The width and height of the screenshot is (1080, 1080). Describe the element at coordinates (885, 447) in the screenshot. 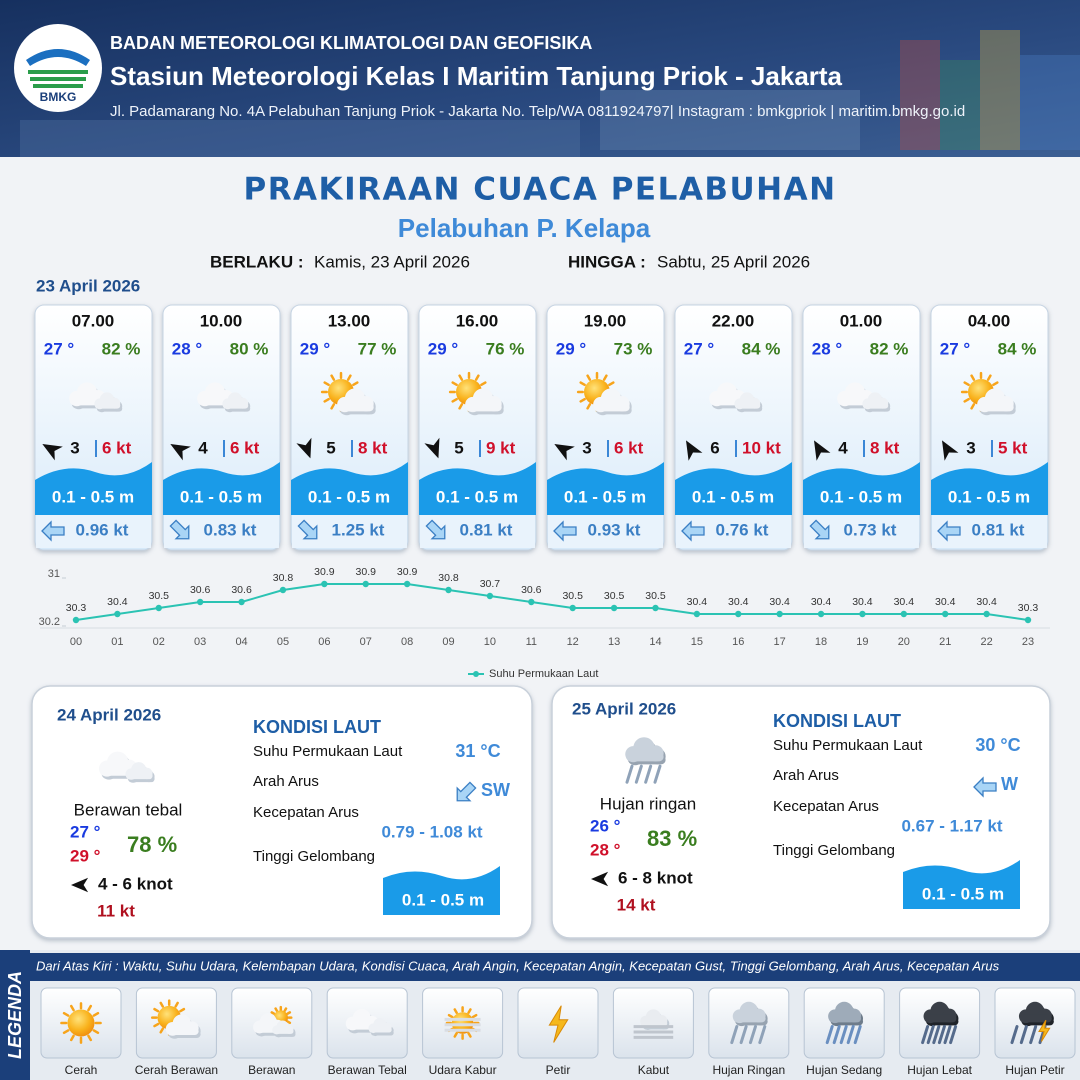

I see `forecast-gust: 8 kt` at that location.